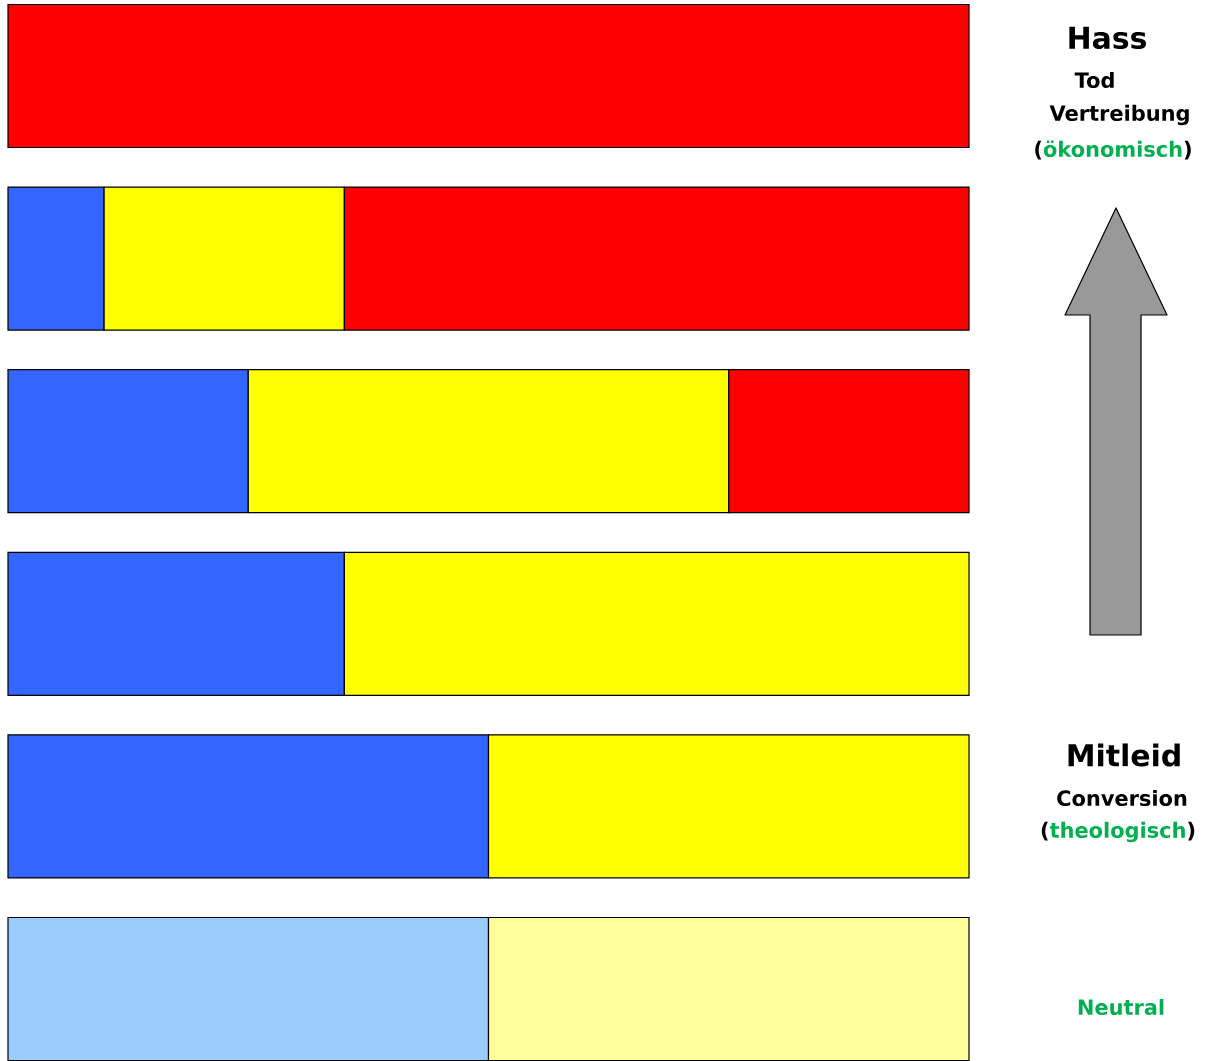 The width and height of the screenshot is (1215, 1061). I want to click on text: Tod, so click(1094, 80).